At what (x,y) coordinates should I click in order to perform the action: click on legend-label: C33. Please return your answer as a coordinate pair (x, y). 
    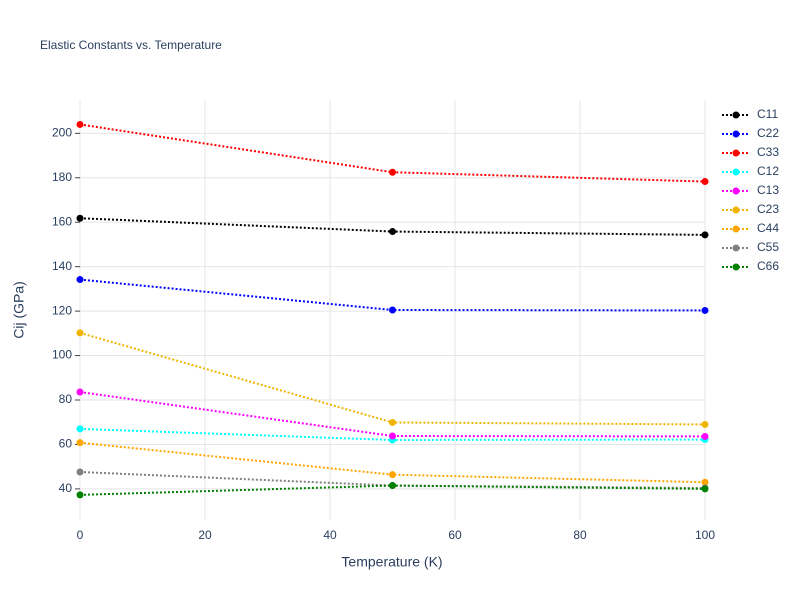
    Looking at the image, I should click on (768, 152).